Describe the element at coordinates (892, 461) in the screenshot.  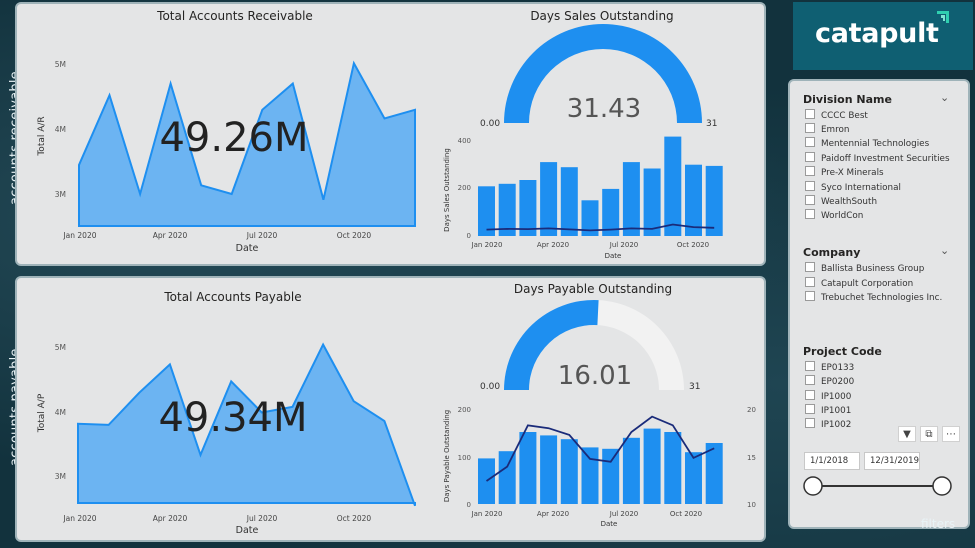
I see `date-end-input: 12/31/2019` at that location.